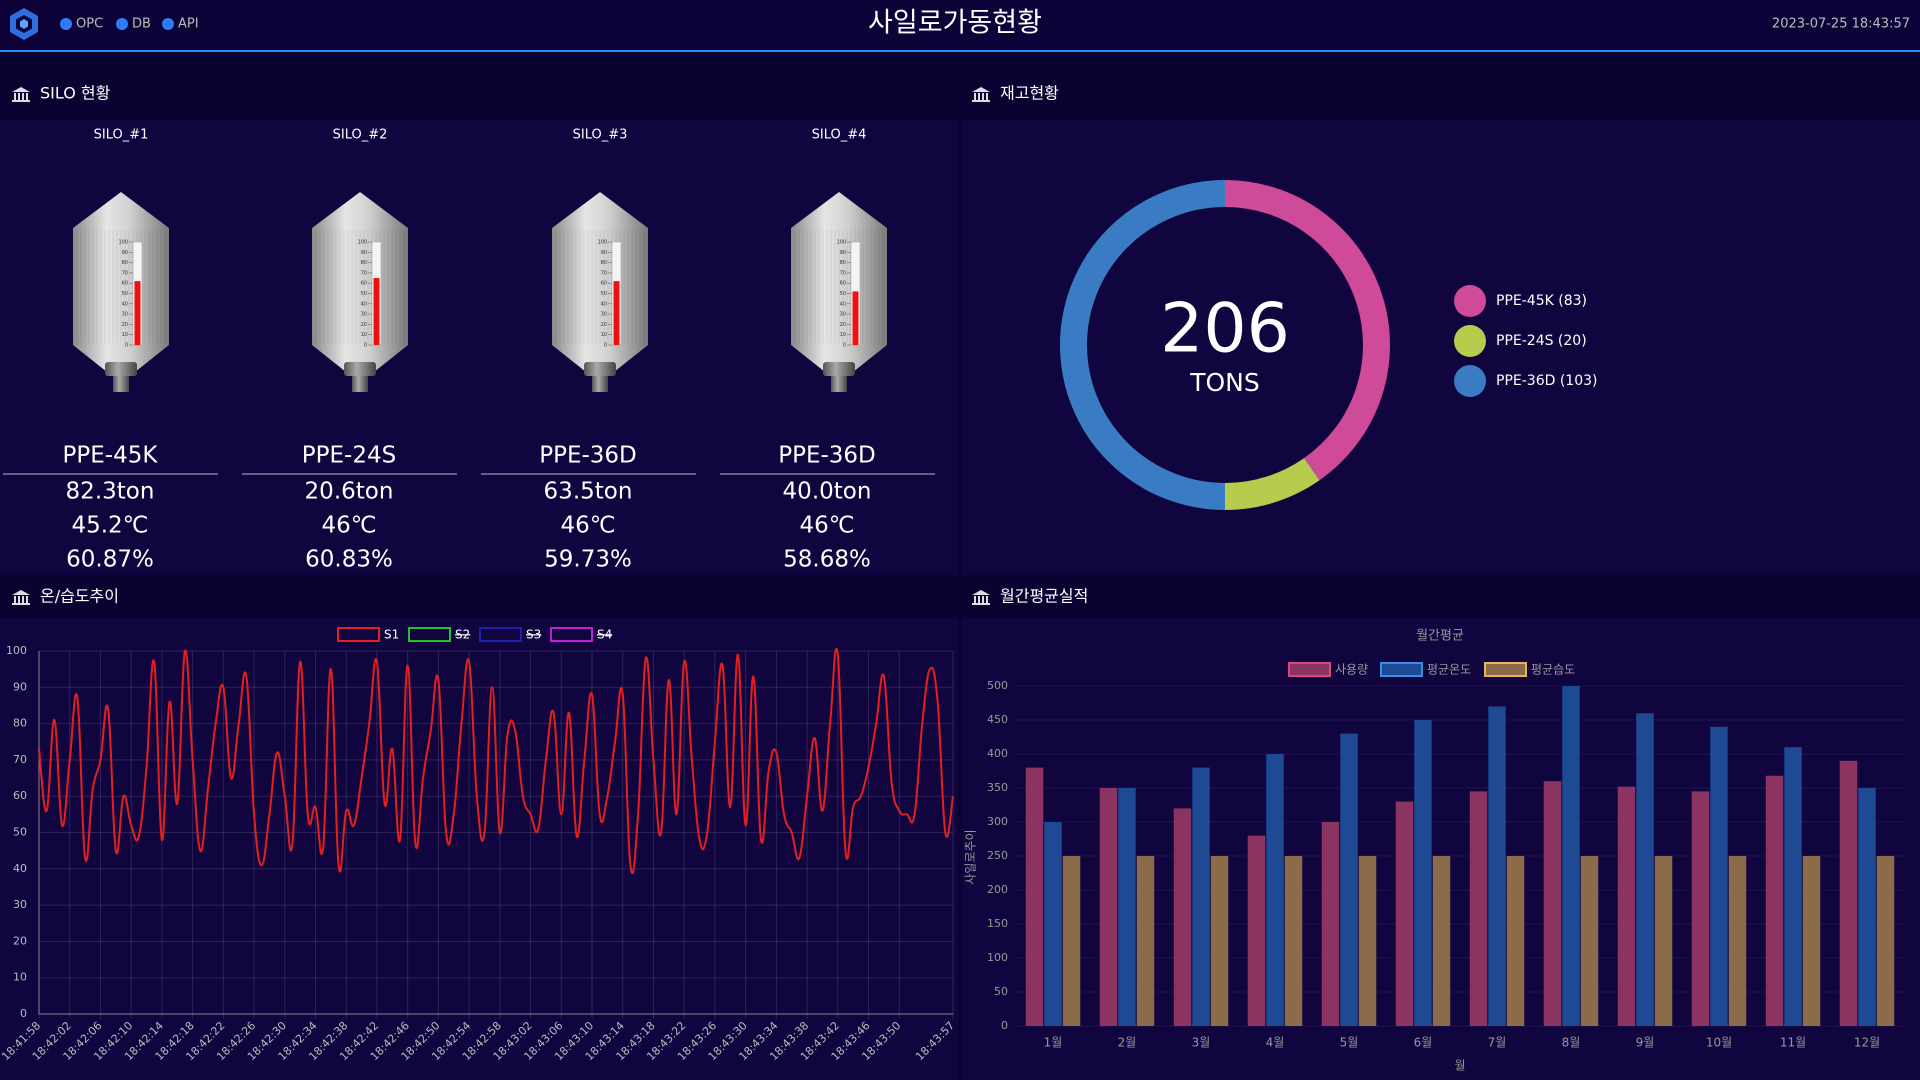  I want to click on x-tick-label: 10월, so click(1719, 1043).